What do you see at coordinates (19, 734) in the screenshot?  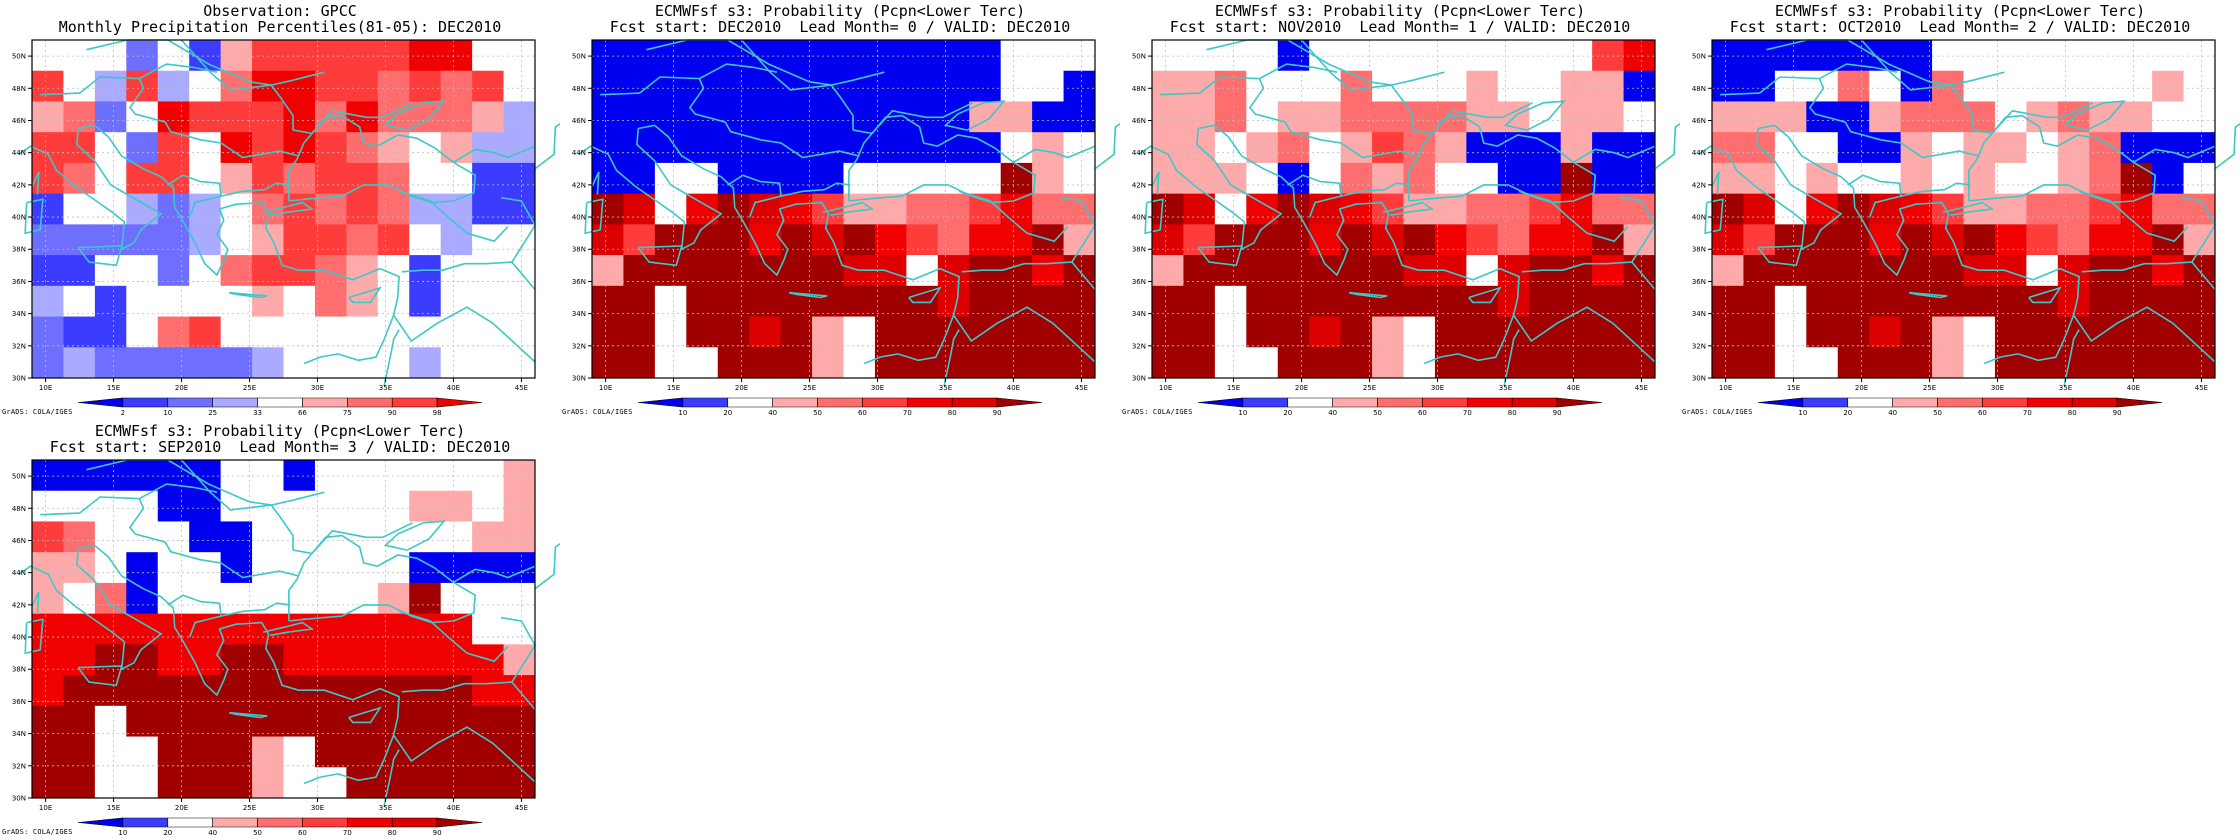 I see `y-tick-label: 34N` at bounding box center [19, 734].